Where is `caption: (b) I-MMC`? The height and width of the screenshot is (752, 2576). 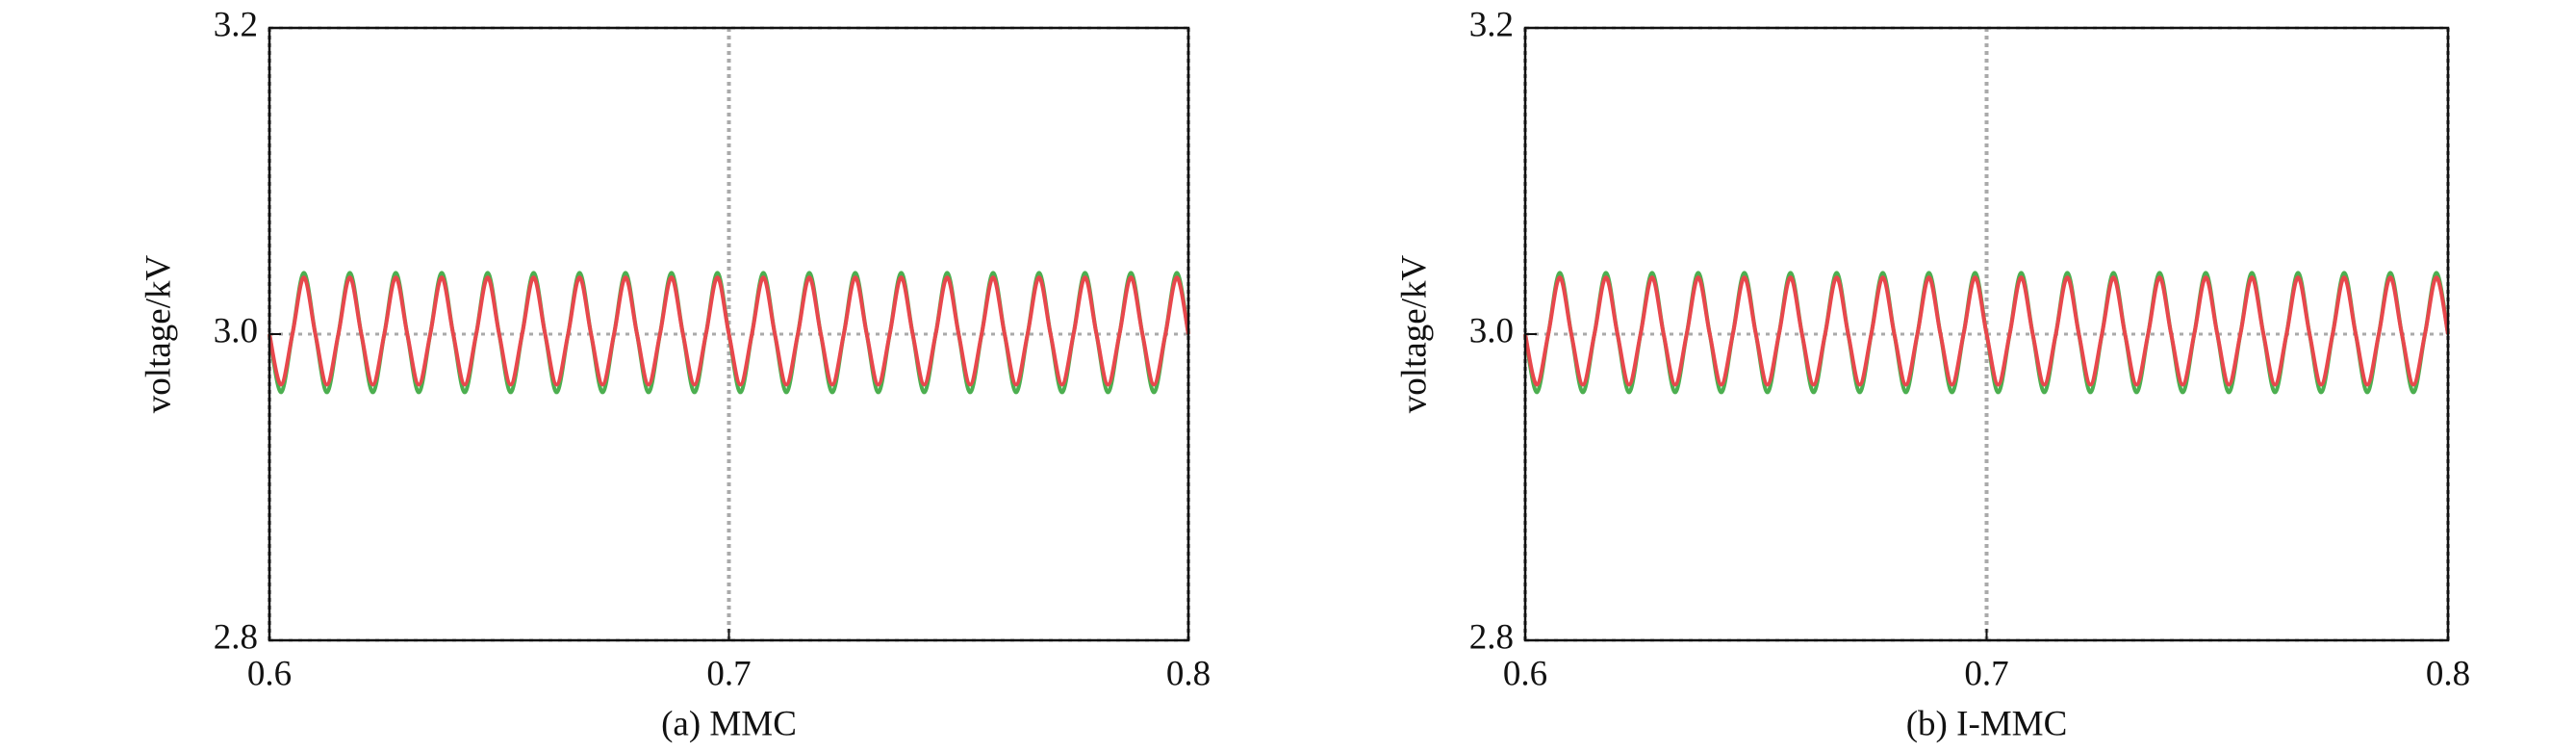 caption: (b) I-MMC is located at coordinates (1987, 723).